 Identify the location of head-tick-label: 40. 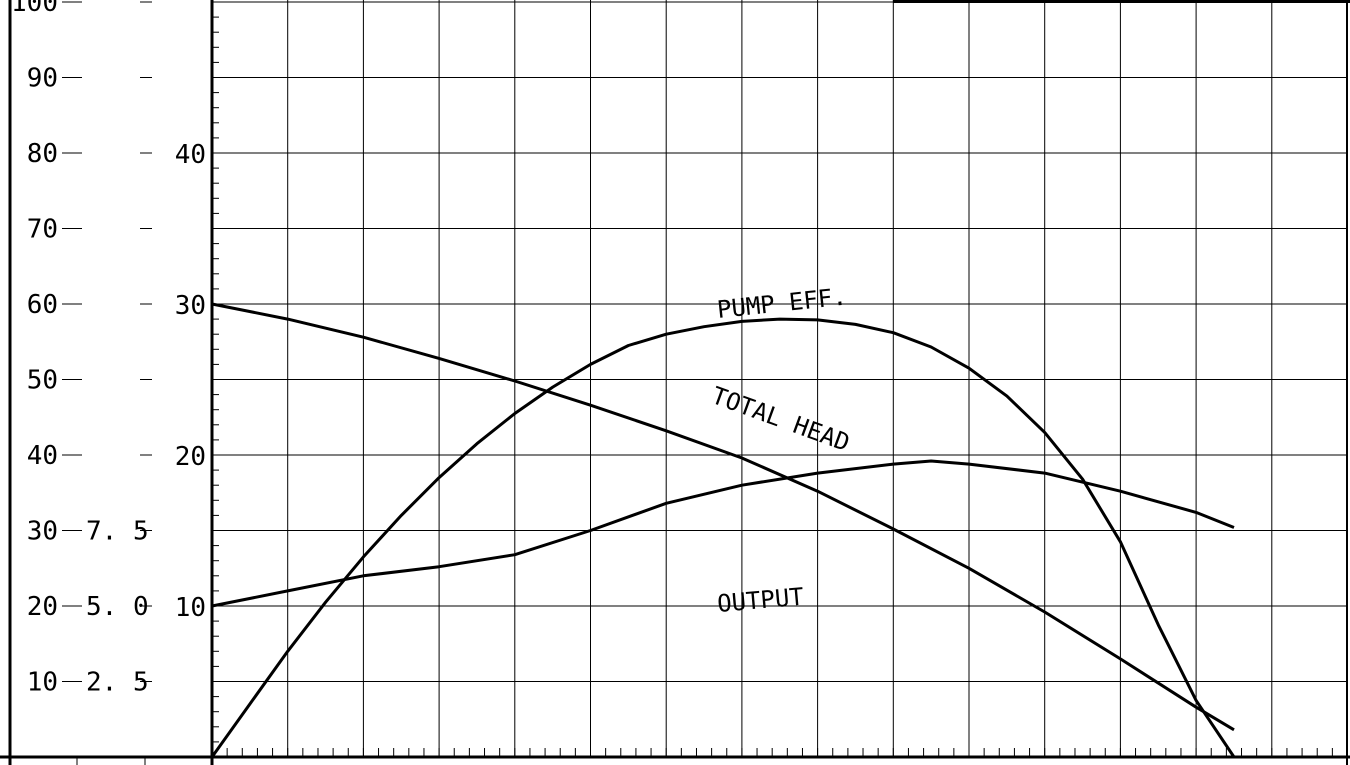
(190, 155).